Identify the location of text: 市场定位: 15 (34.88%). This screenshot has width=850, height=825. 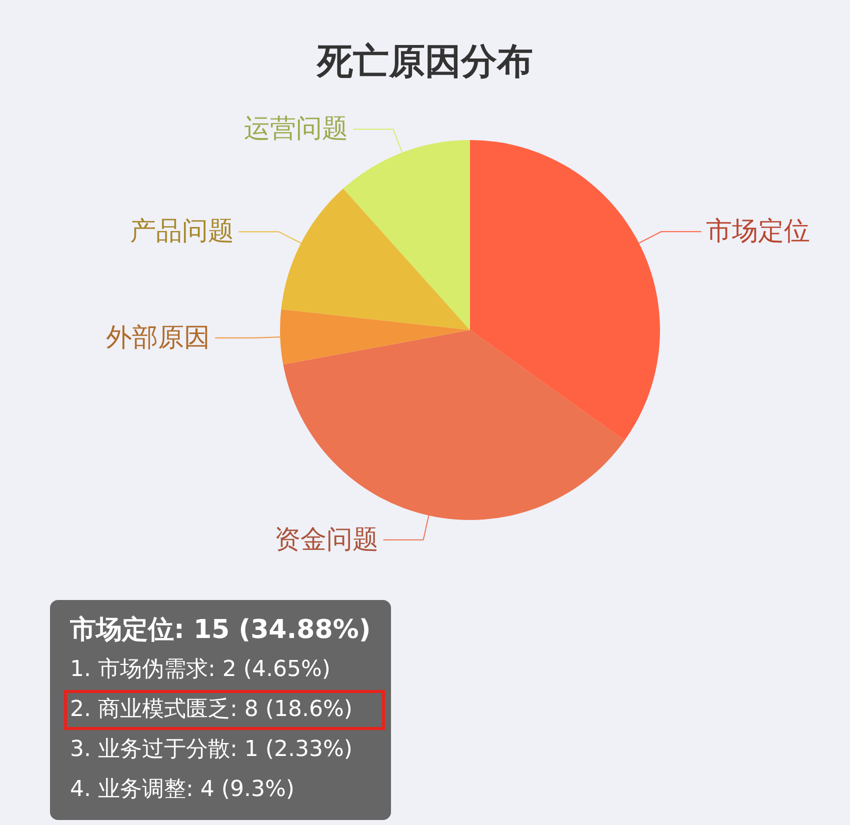
(220, 630).